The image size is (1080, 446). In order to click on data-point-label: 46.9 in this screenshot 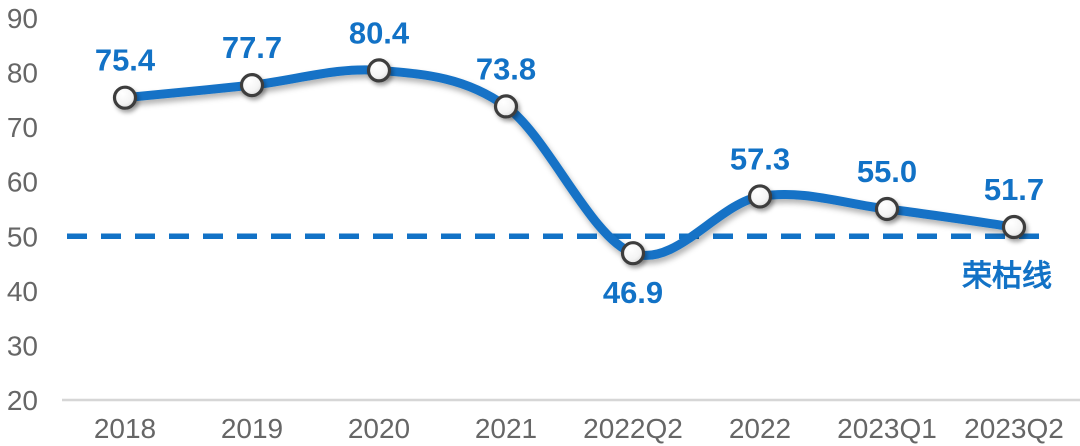, I will do `click(633, 292)`.